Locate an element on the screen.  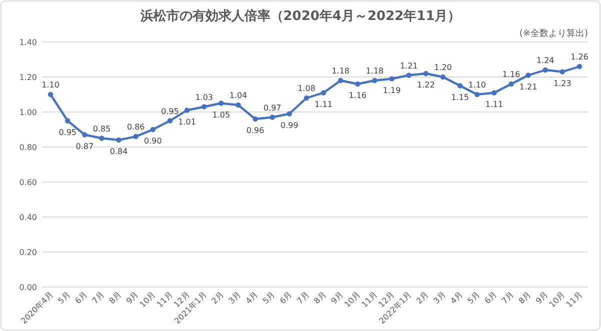
data-label: 0.97 is located at coordinates (272, 107).